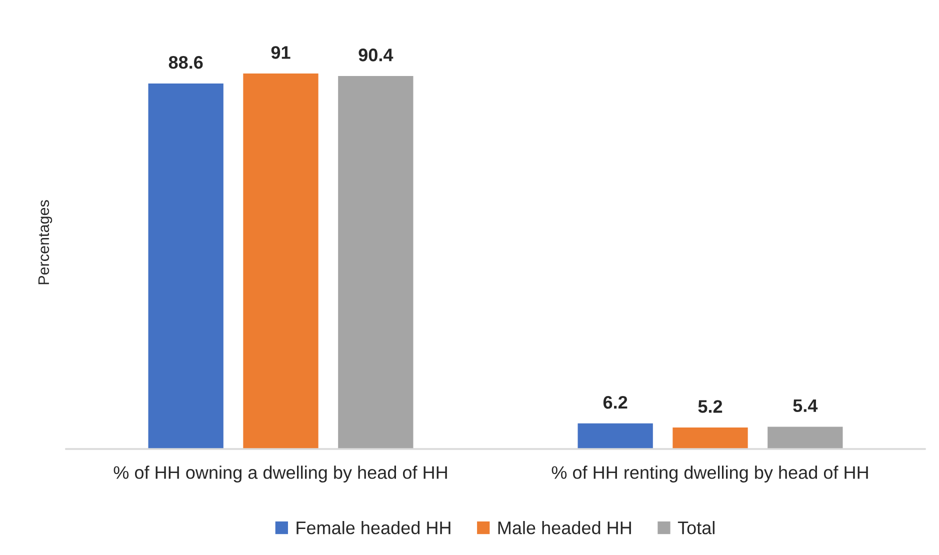  I want to click on legend-label: Male headed HH, so click(564, 527).